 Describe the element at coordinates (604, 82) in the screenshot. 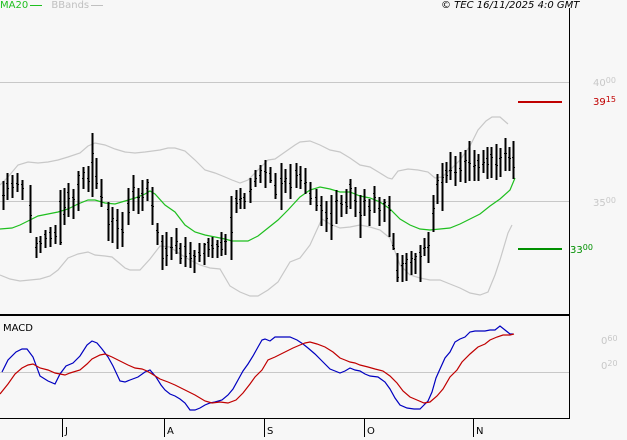

I see `y-label-4000: 4000` at that location.